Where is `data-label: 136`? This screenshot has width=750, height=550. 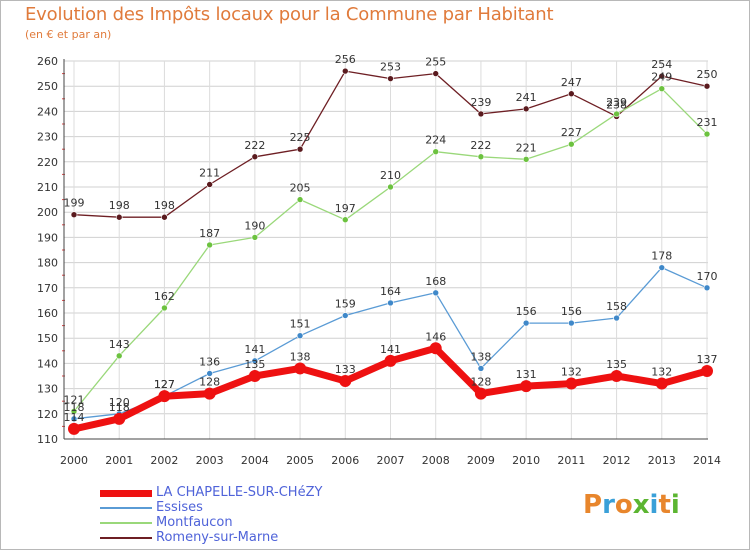
data-label: 136 is located at coordinates (209, 361).